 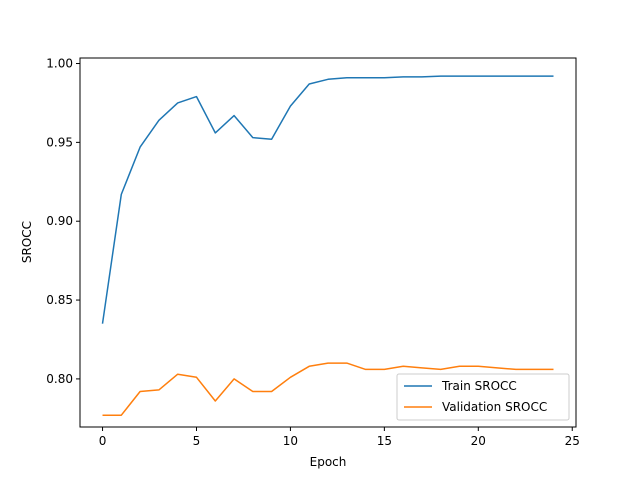 I want to click on y-axis-label: SROCC, so click(x=27, y=242).